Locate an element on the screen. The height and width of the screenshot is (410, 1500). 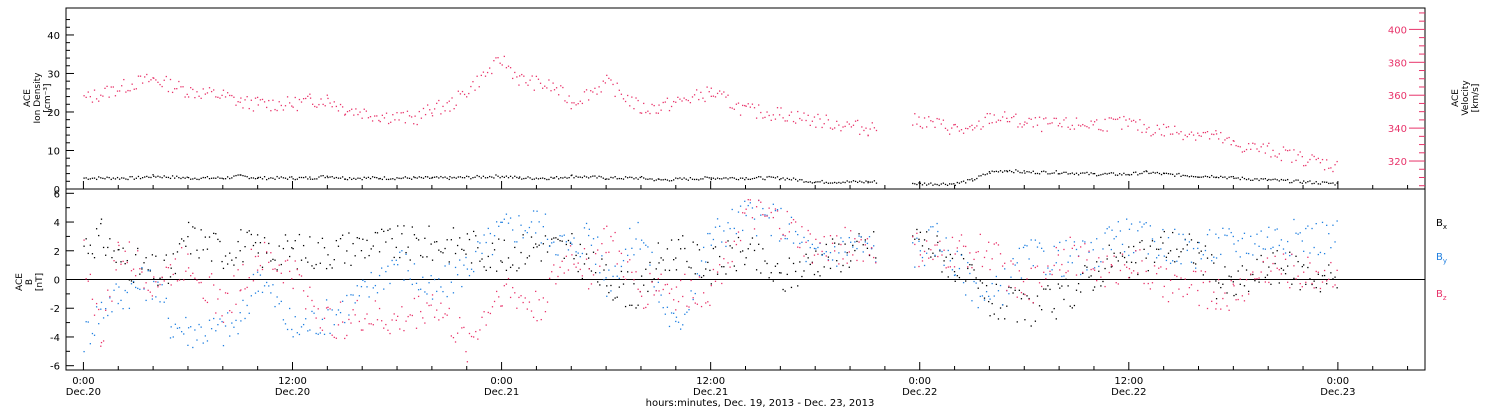
x-tick-day: Dec.20 is located at coordinates (292, 392).